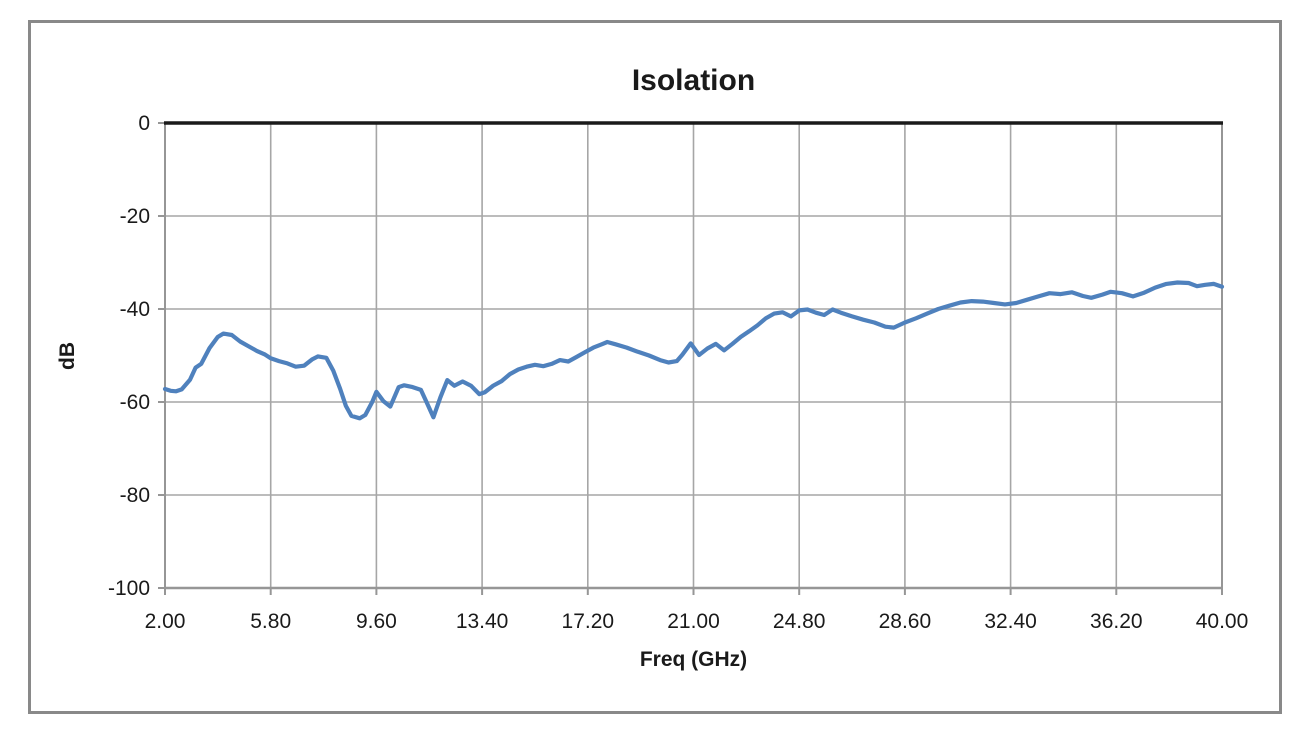  I want to click on x-tick-label: 40.00, so click(1222, 621).